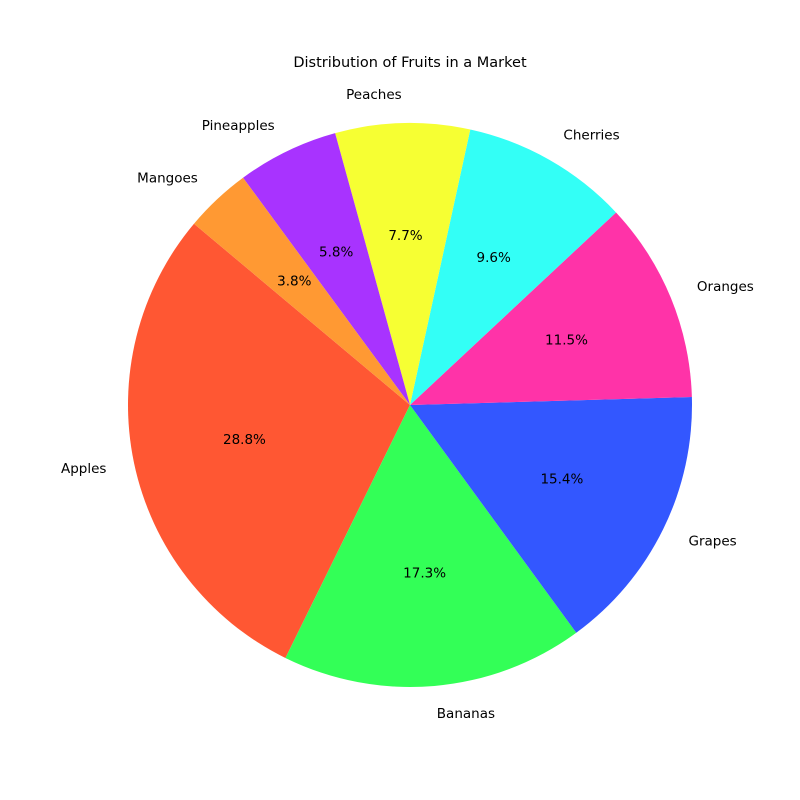 The width and height of the screenshot is (800, 800). I want to click on slice-percent-pineapples: 5.8%, so click(336, 253).